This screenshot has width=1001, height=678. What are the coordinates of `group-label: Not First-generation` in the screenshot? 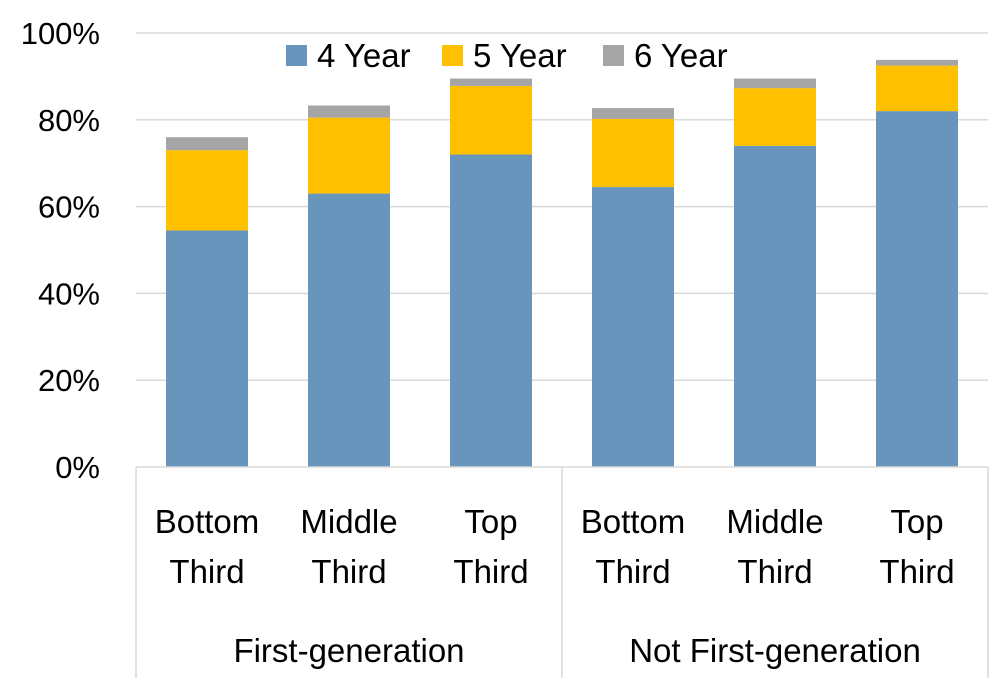 It's located at (775, 650).